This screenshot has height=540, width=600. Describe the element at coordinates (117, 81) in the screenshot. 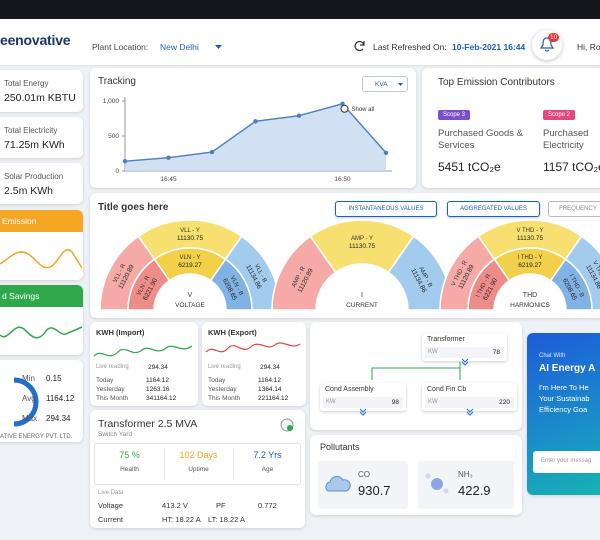

I see `tracking-title: Tracking` at that location.